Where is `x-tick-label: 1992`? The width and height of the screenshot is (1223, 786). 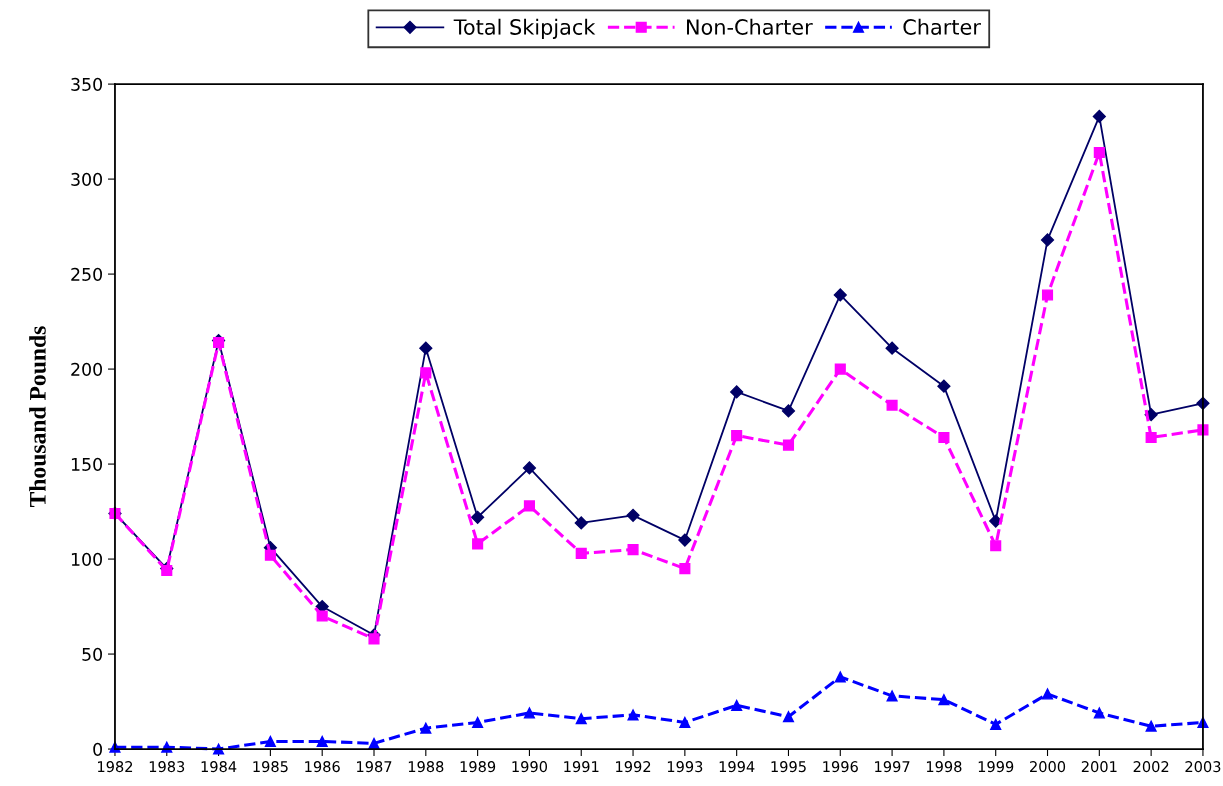
x-tick-label: 1992 is located at coordinates (633, 767).